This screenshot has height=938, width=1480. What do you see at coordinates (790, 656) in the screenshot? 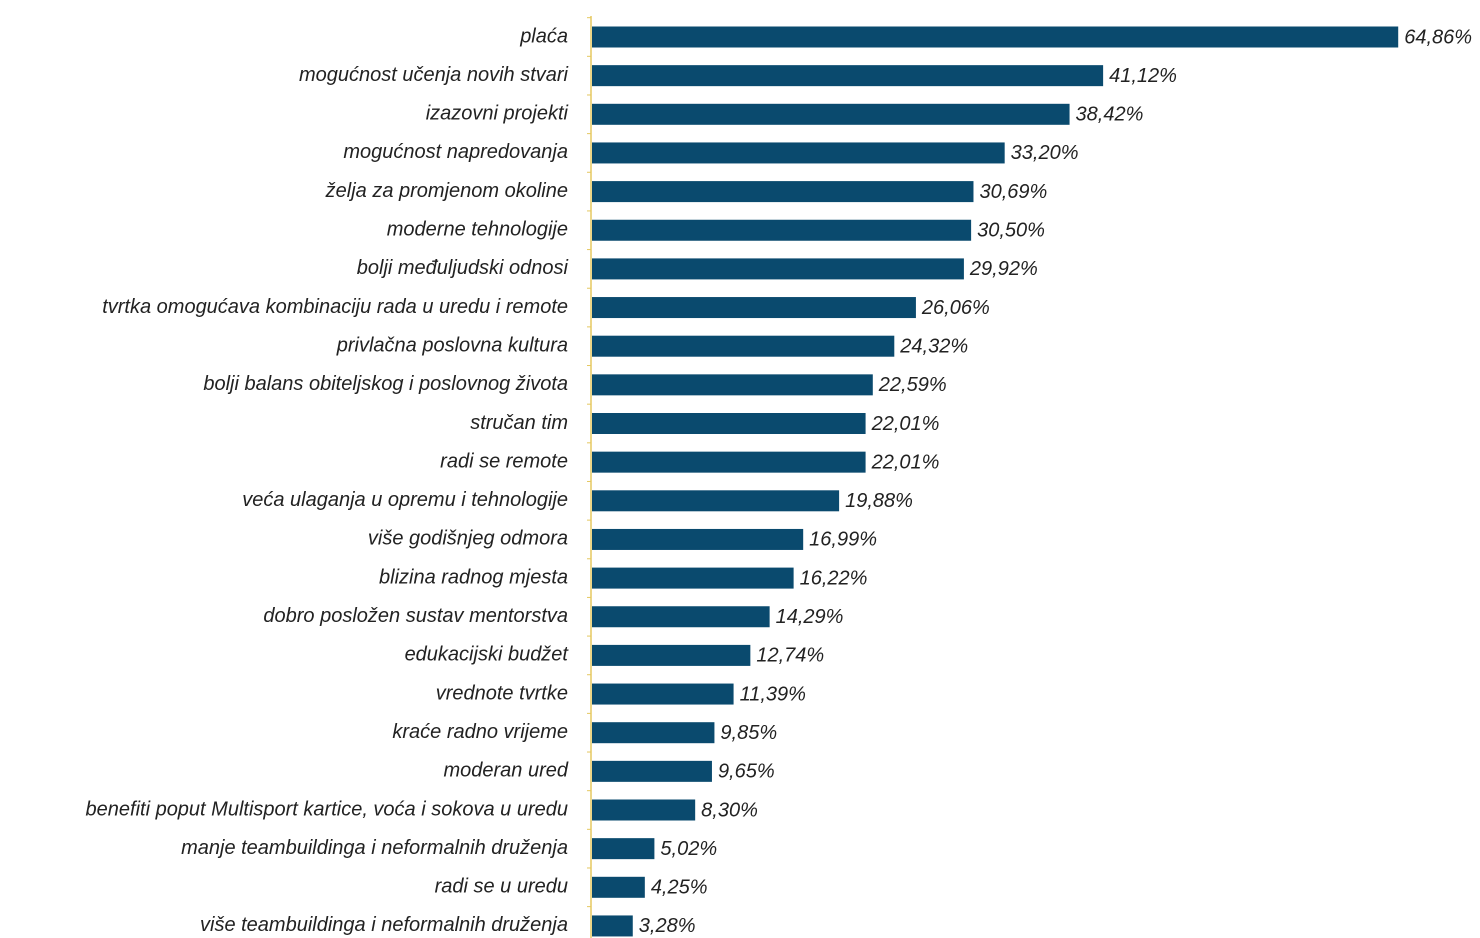
I see `value-label: 12,74%` at bounding box center [790, 656].